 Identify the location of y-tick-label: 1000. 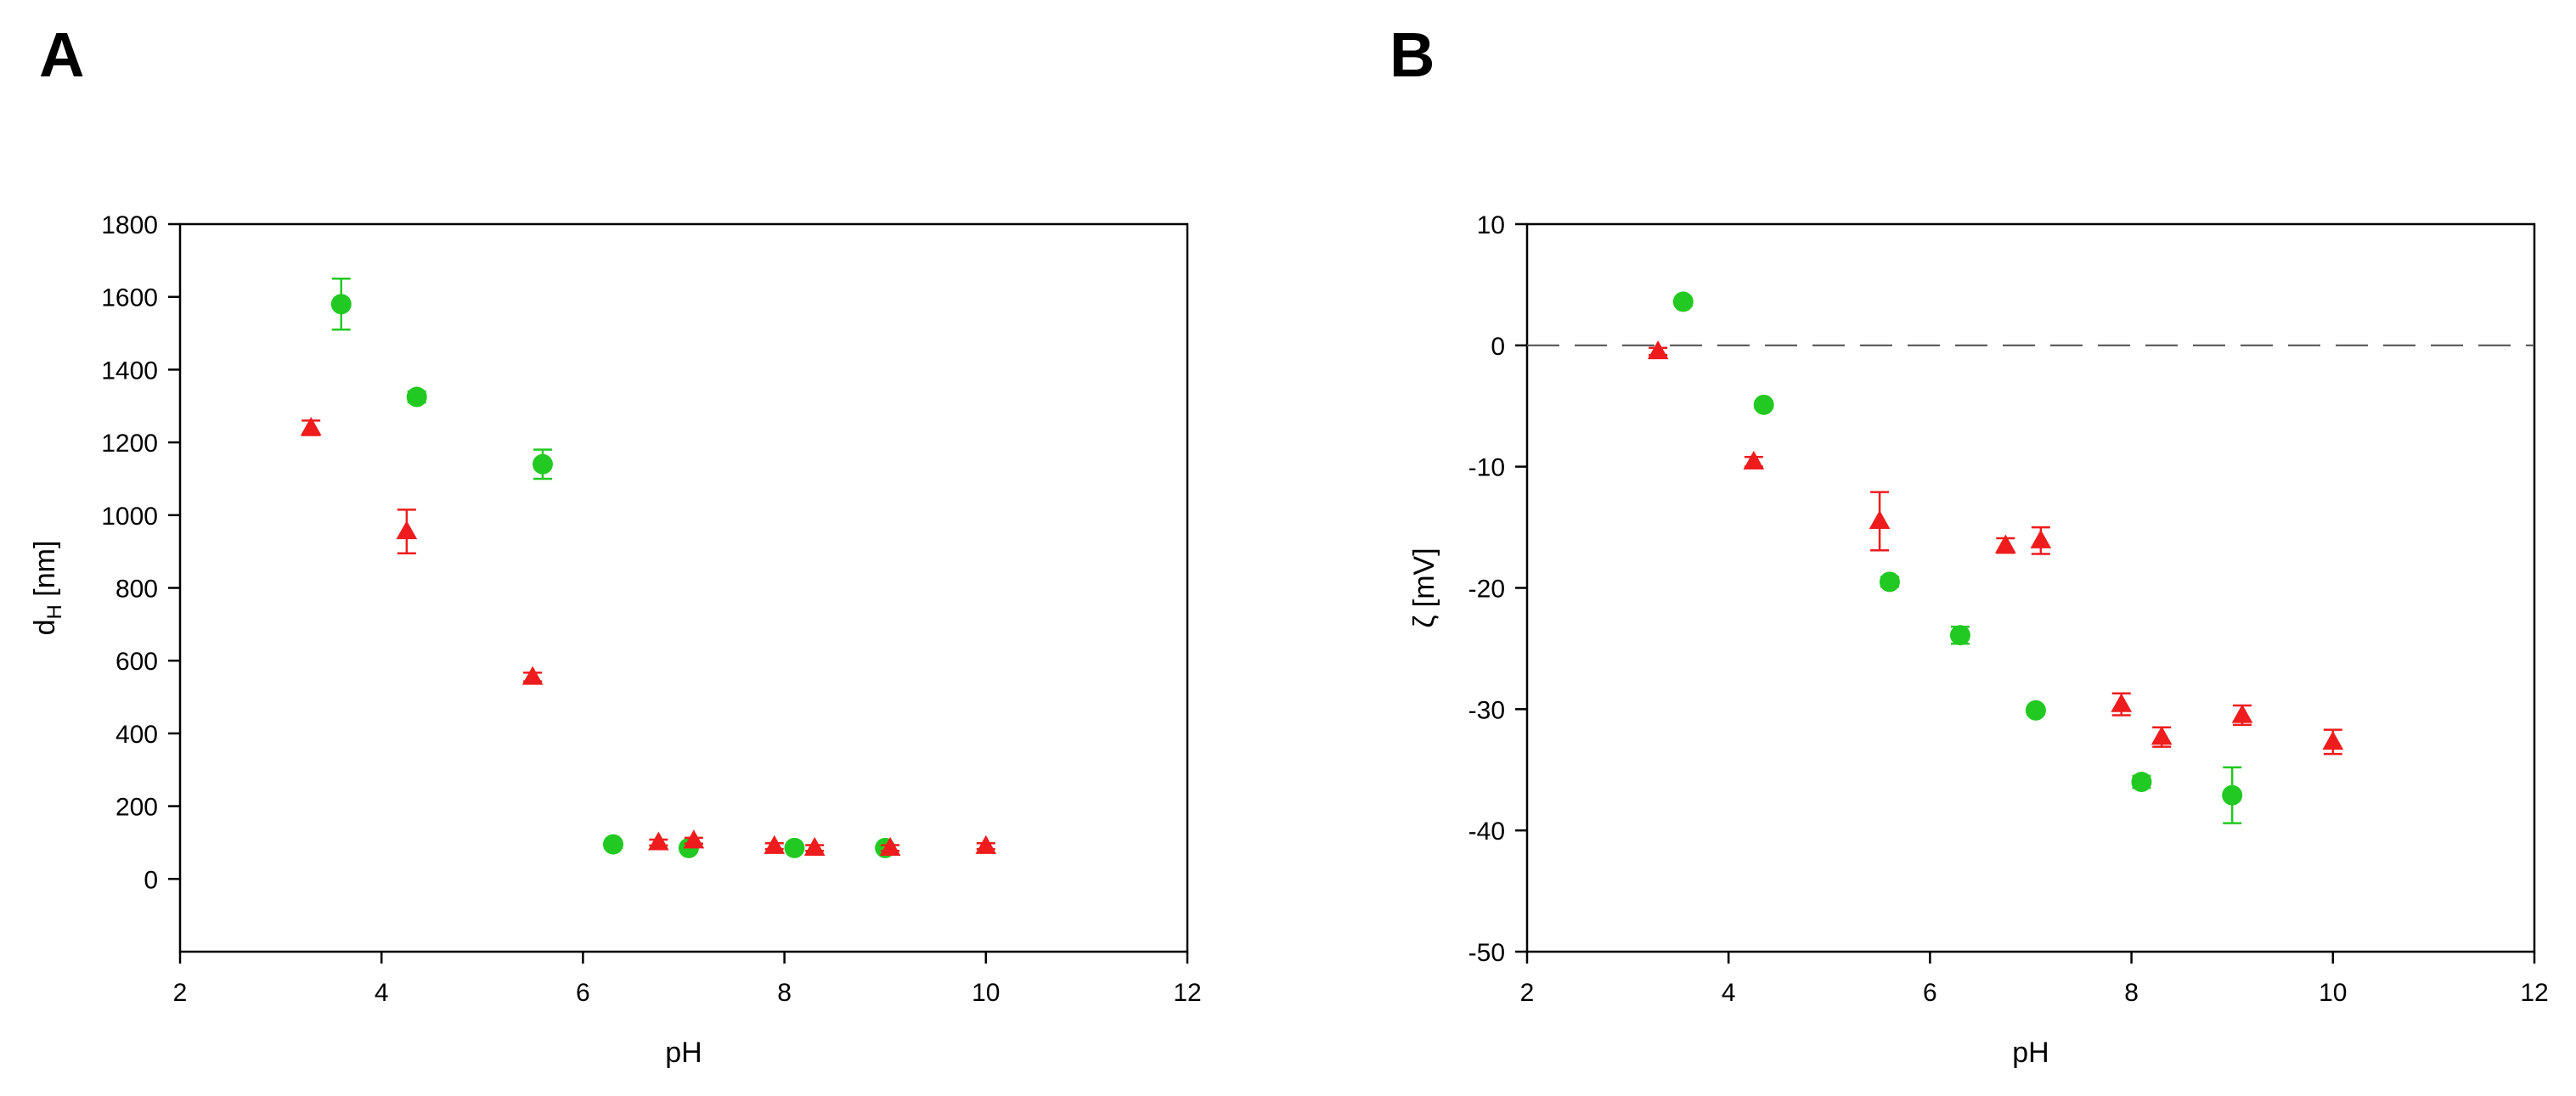
(129, 517).